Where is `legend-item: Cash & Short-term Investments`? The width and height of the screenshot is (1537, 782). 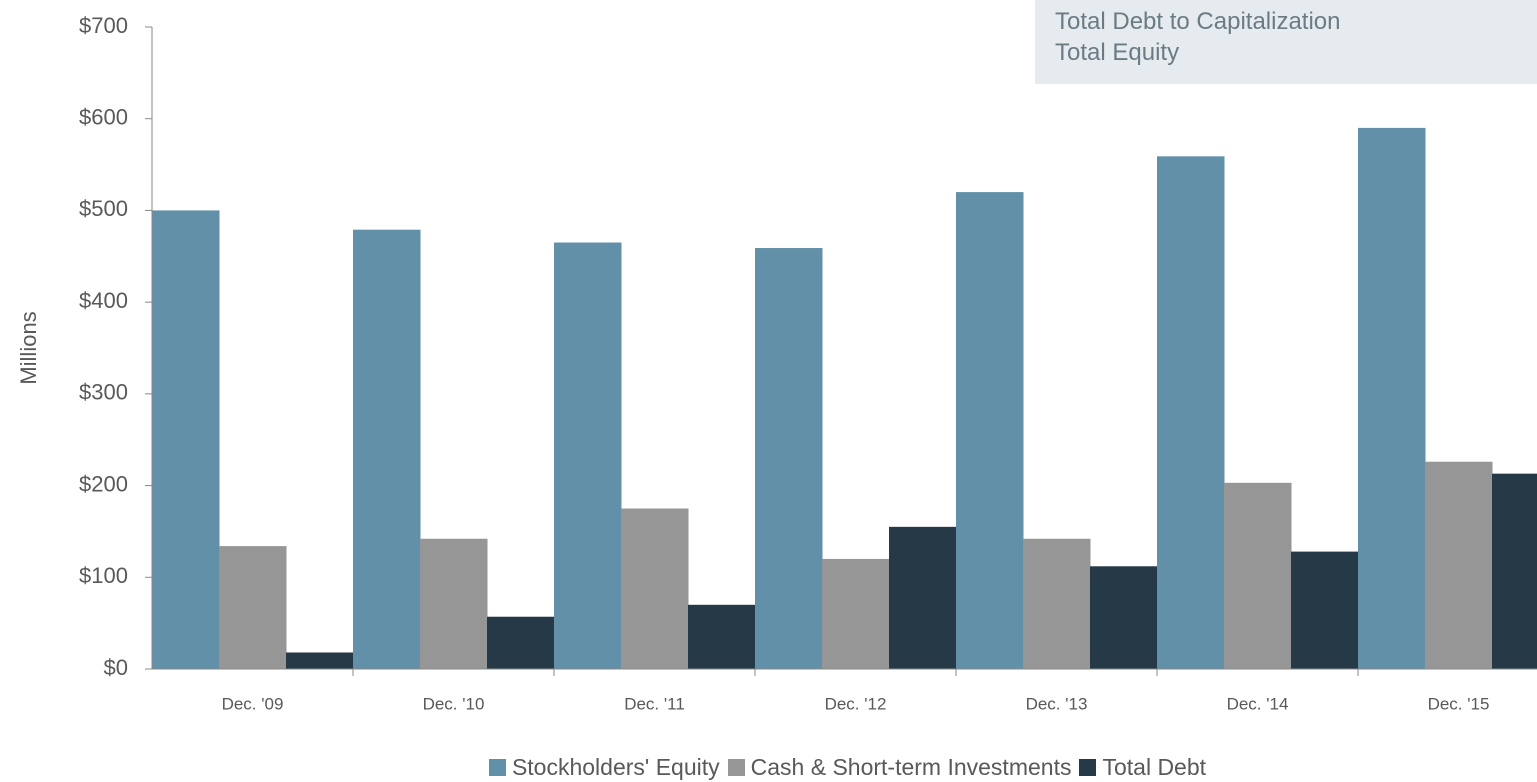
legend-item: Cash & Short-term Investments is located at coordinates (899, 767).